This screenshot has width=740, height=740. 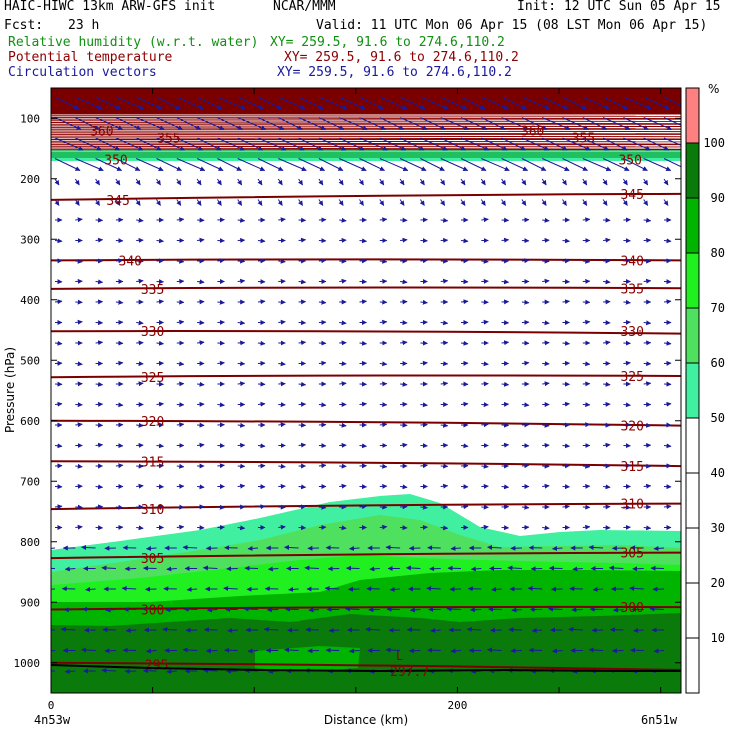 What do you see at coordinates (10, 390) in the screenshot?
I see `y-axis-title: Pressure (hPa)` at bounding box center [10, 390].